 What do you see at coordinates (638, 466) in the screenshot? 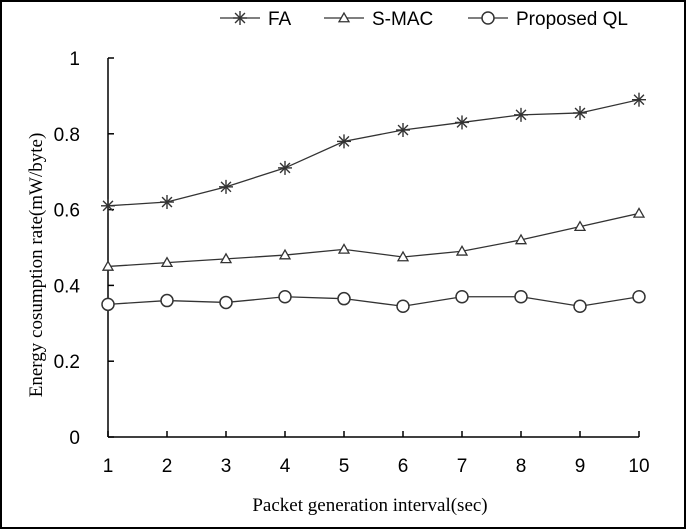
I see `x-tick-label: 10` at bounding box center [638, 466].